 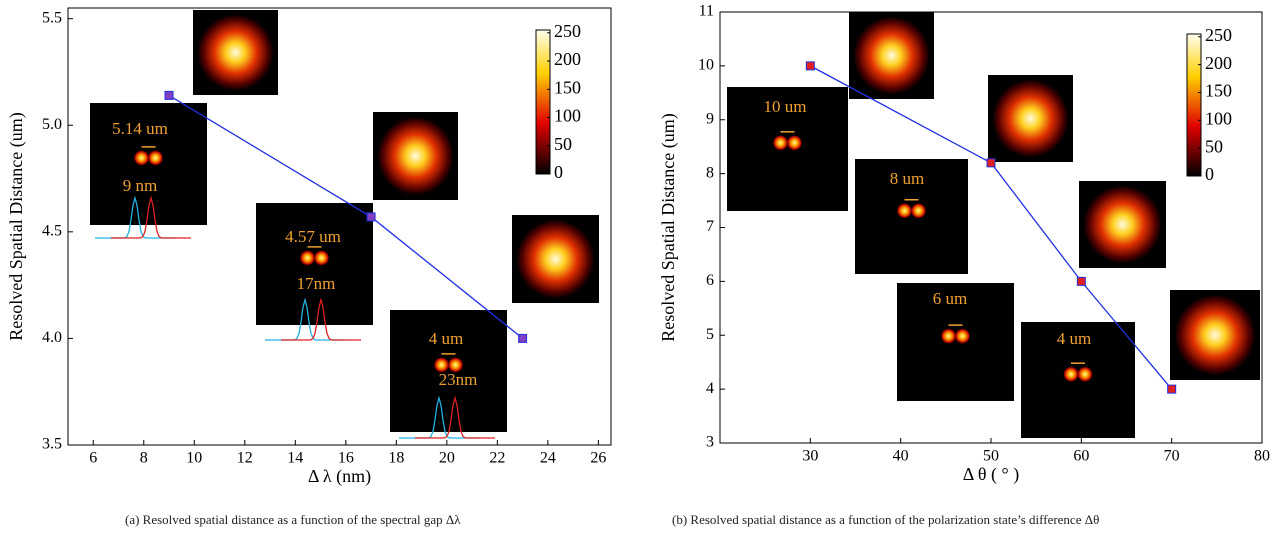 I want to click on annotation: 9 nm, so click(x=140, y=185).